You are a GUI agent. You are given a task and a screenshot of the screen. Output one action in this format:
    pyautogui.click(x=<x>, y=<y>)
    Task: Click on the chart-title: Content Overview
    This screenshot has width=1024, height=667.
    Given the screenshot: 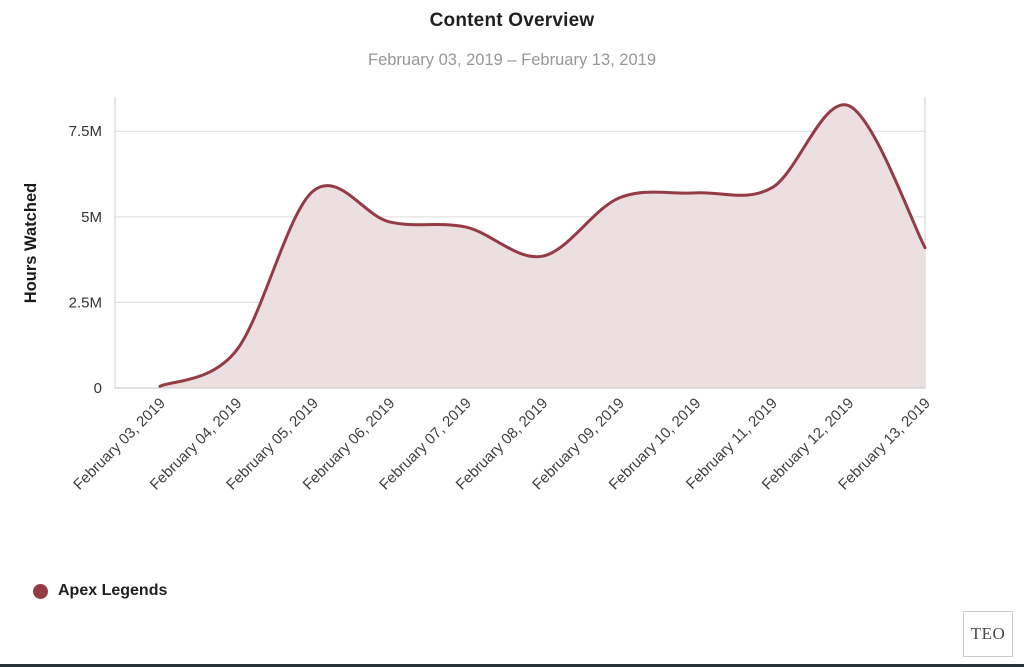 What is the action you would take?
    pyautogui.click(x=512, y=20)
    